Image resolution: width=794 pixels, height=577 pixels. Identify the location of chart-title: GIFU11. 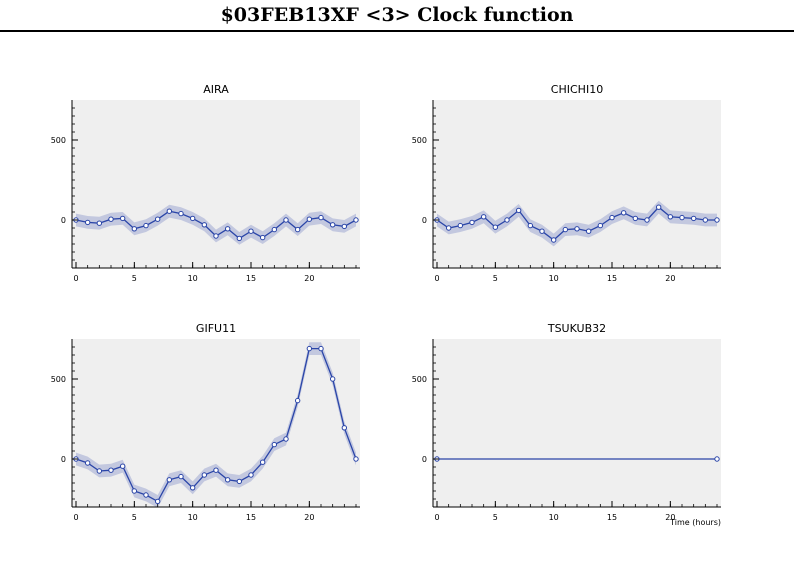
(216, 328).